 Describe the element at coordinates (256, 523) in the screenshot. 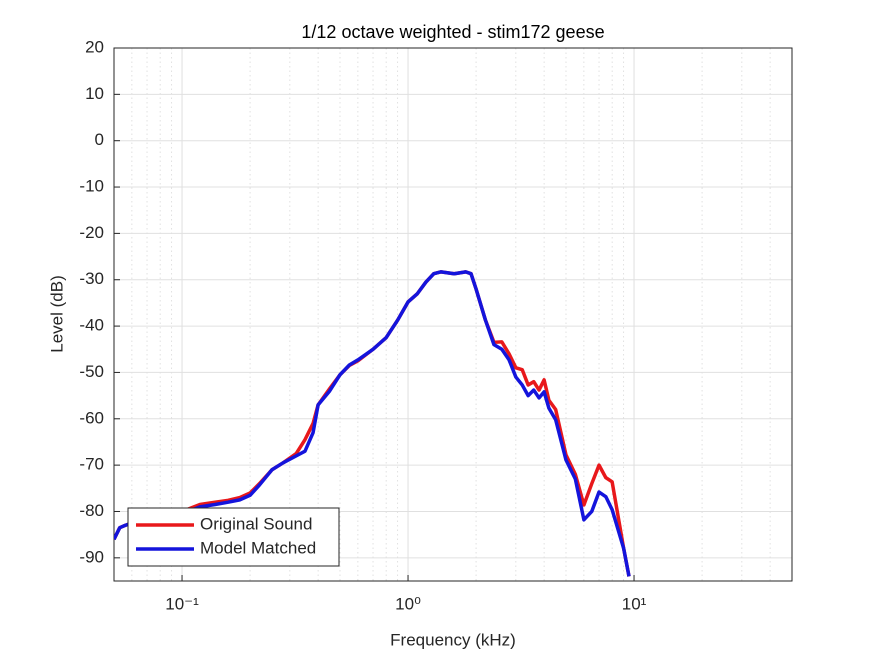

I see `legend-label: Original Sound` at that location.